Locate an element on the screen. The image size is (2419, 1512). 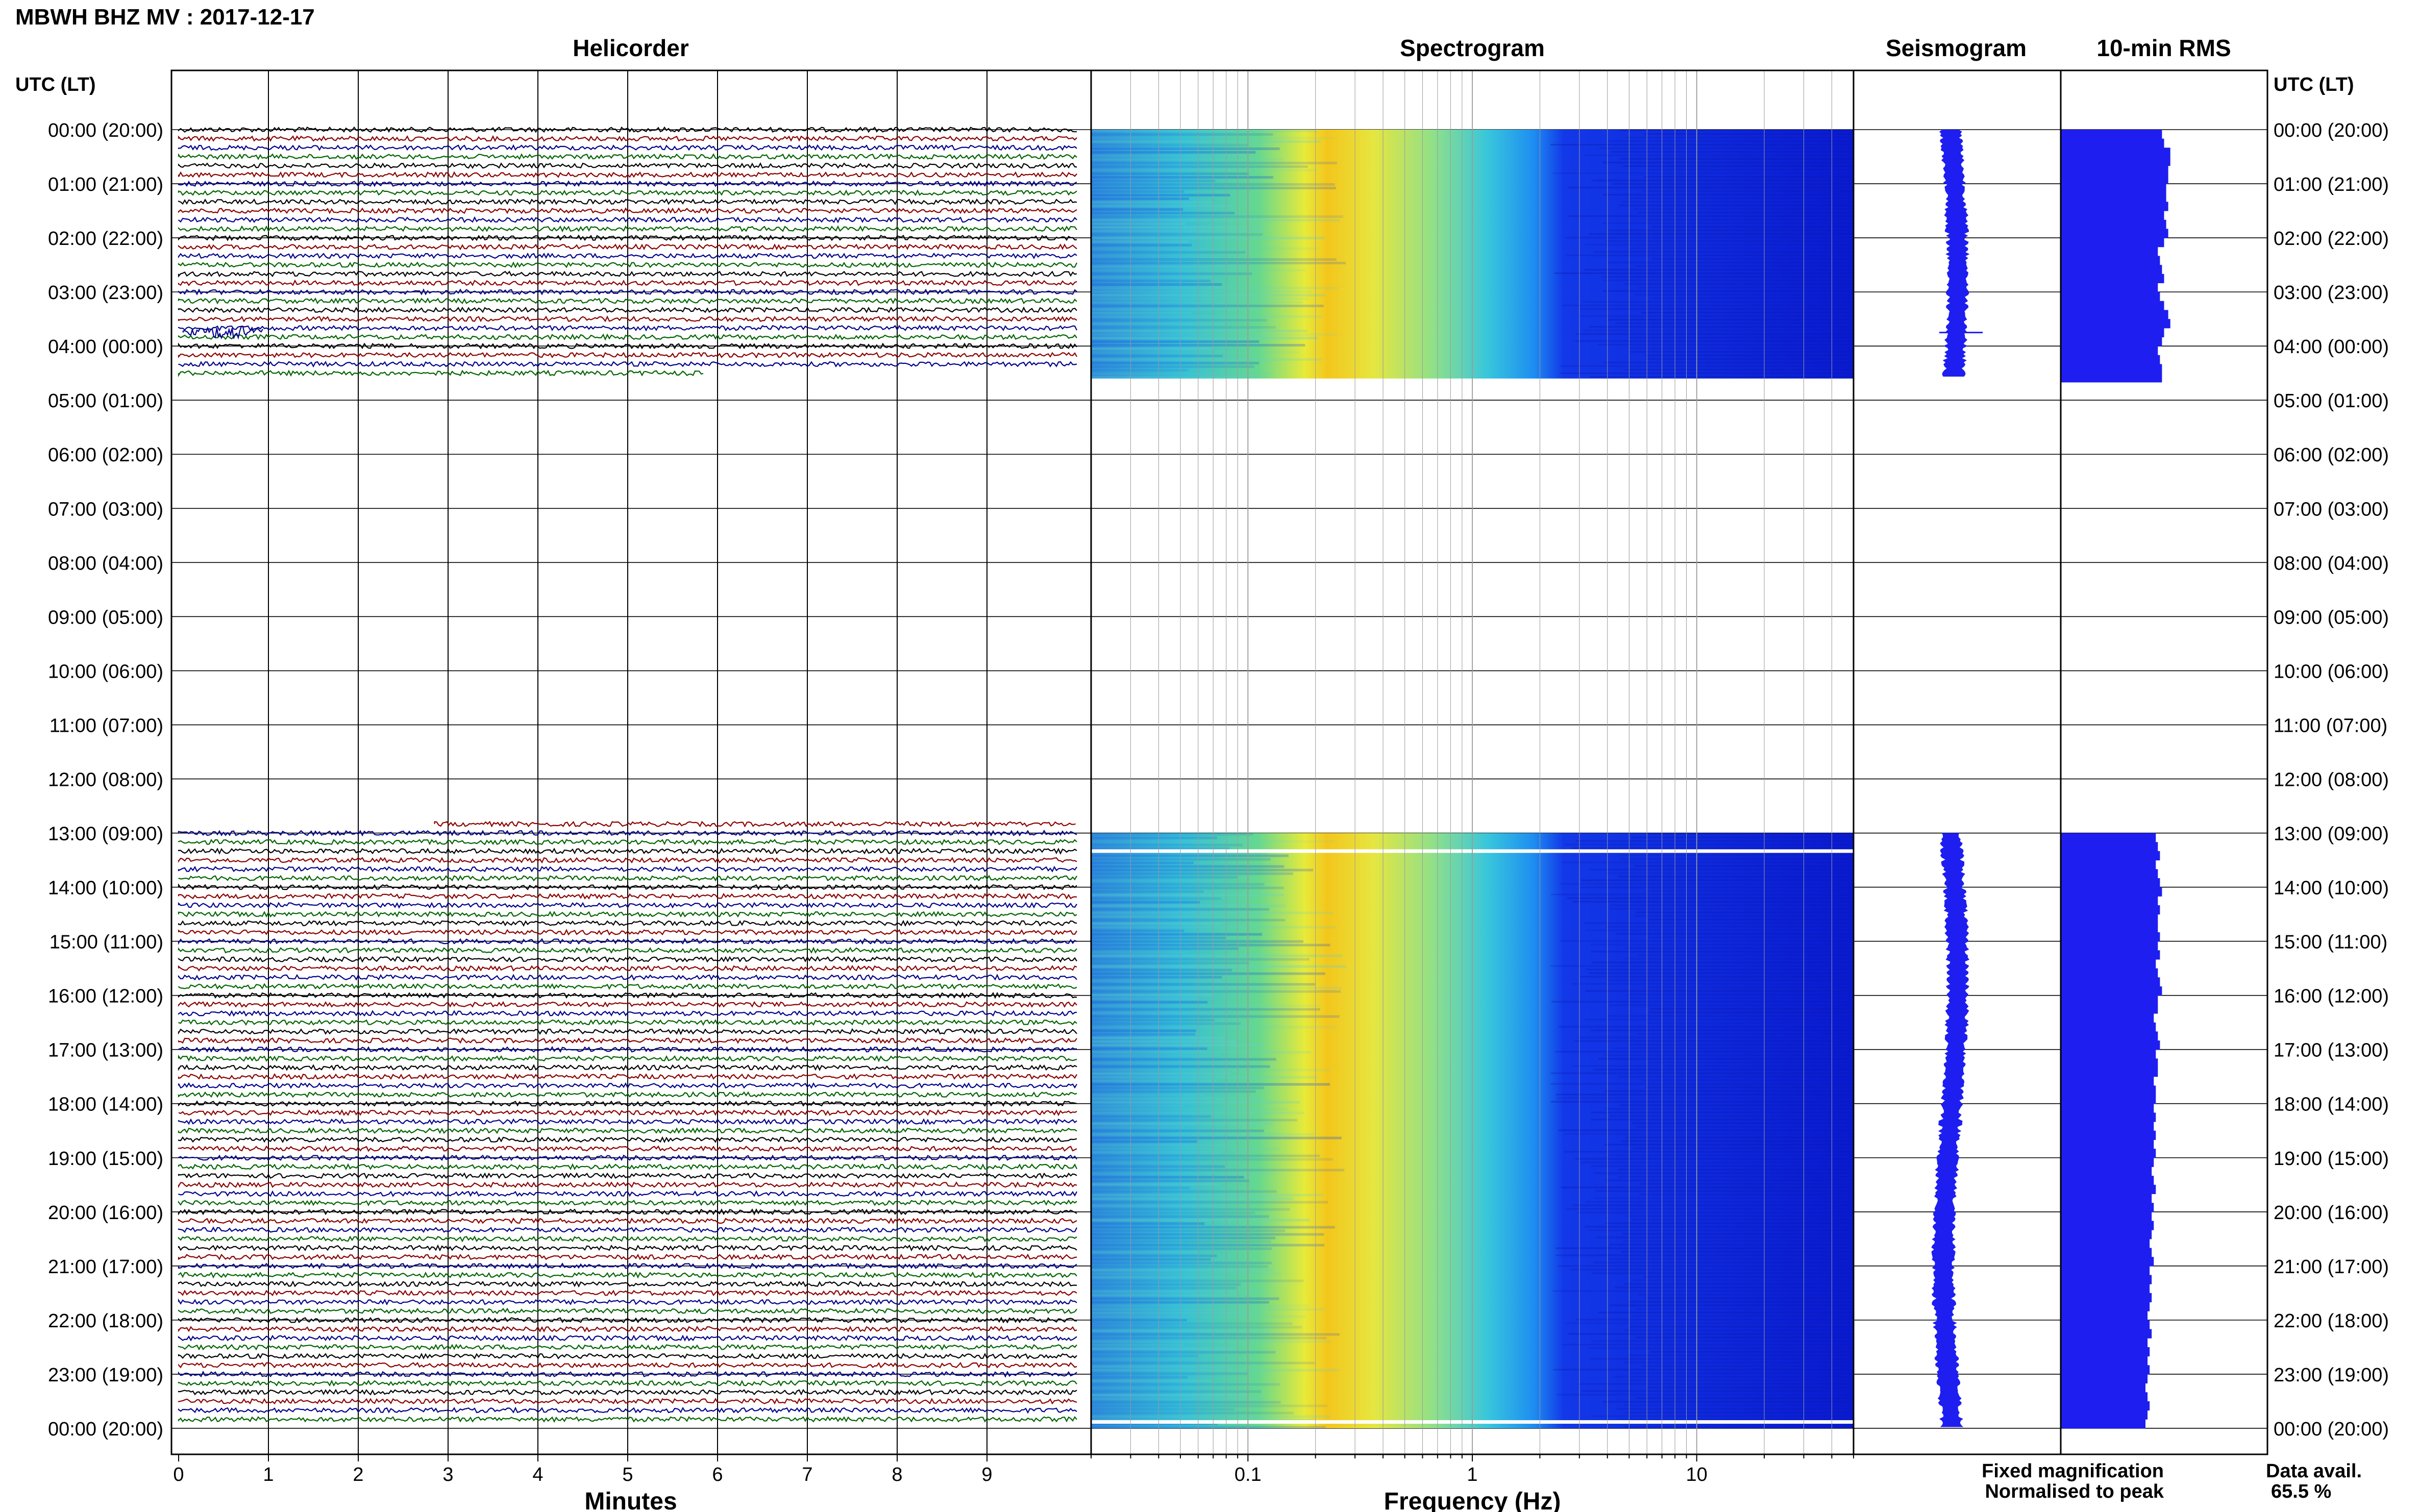
hour-label: 22:00 (18:00) is located at coordinates (2331, 1321).